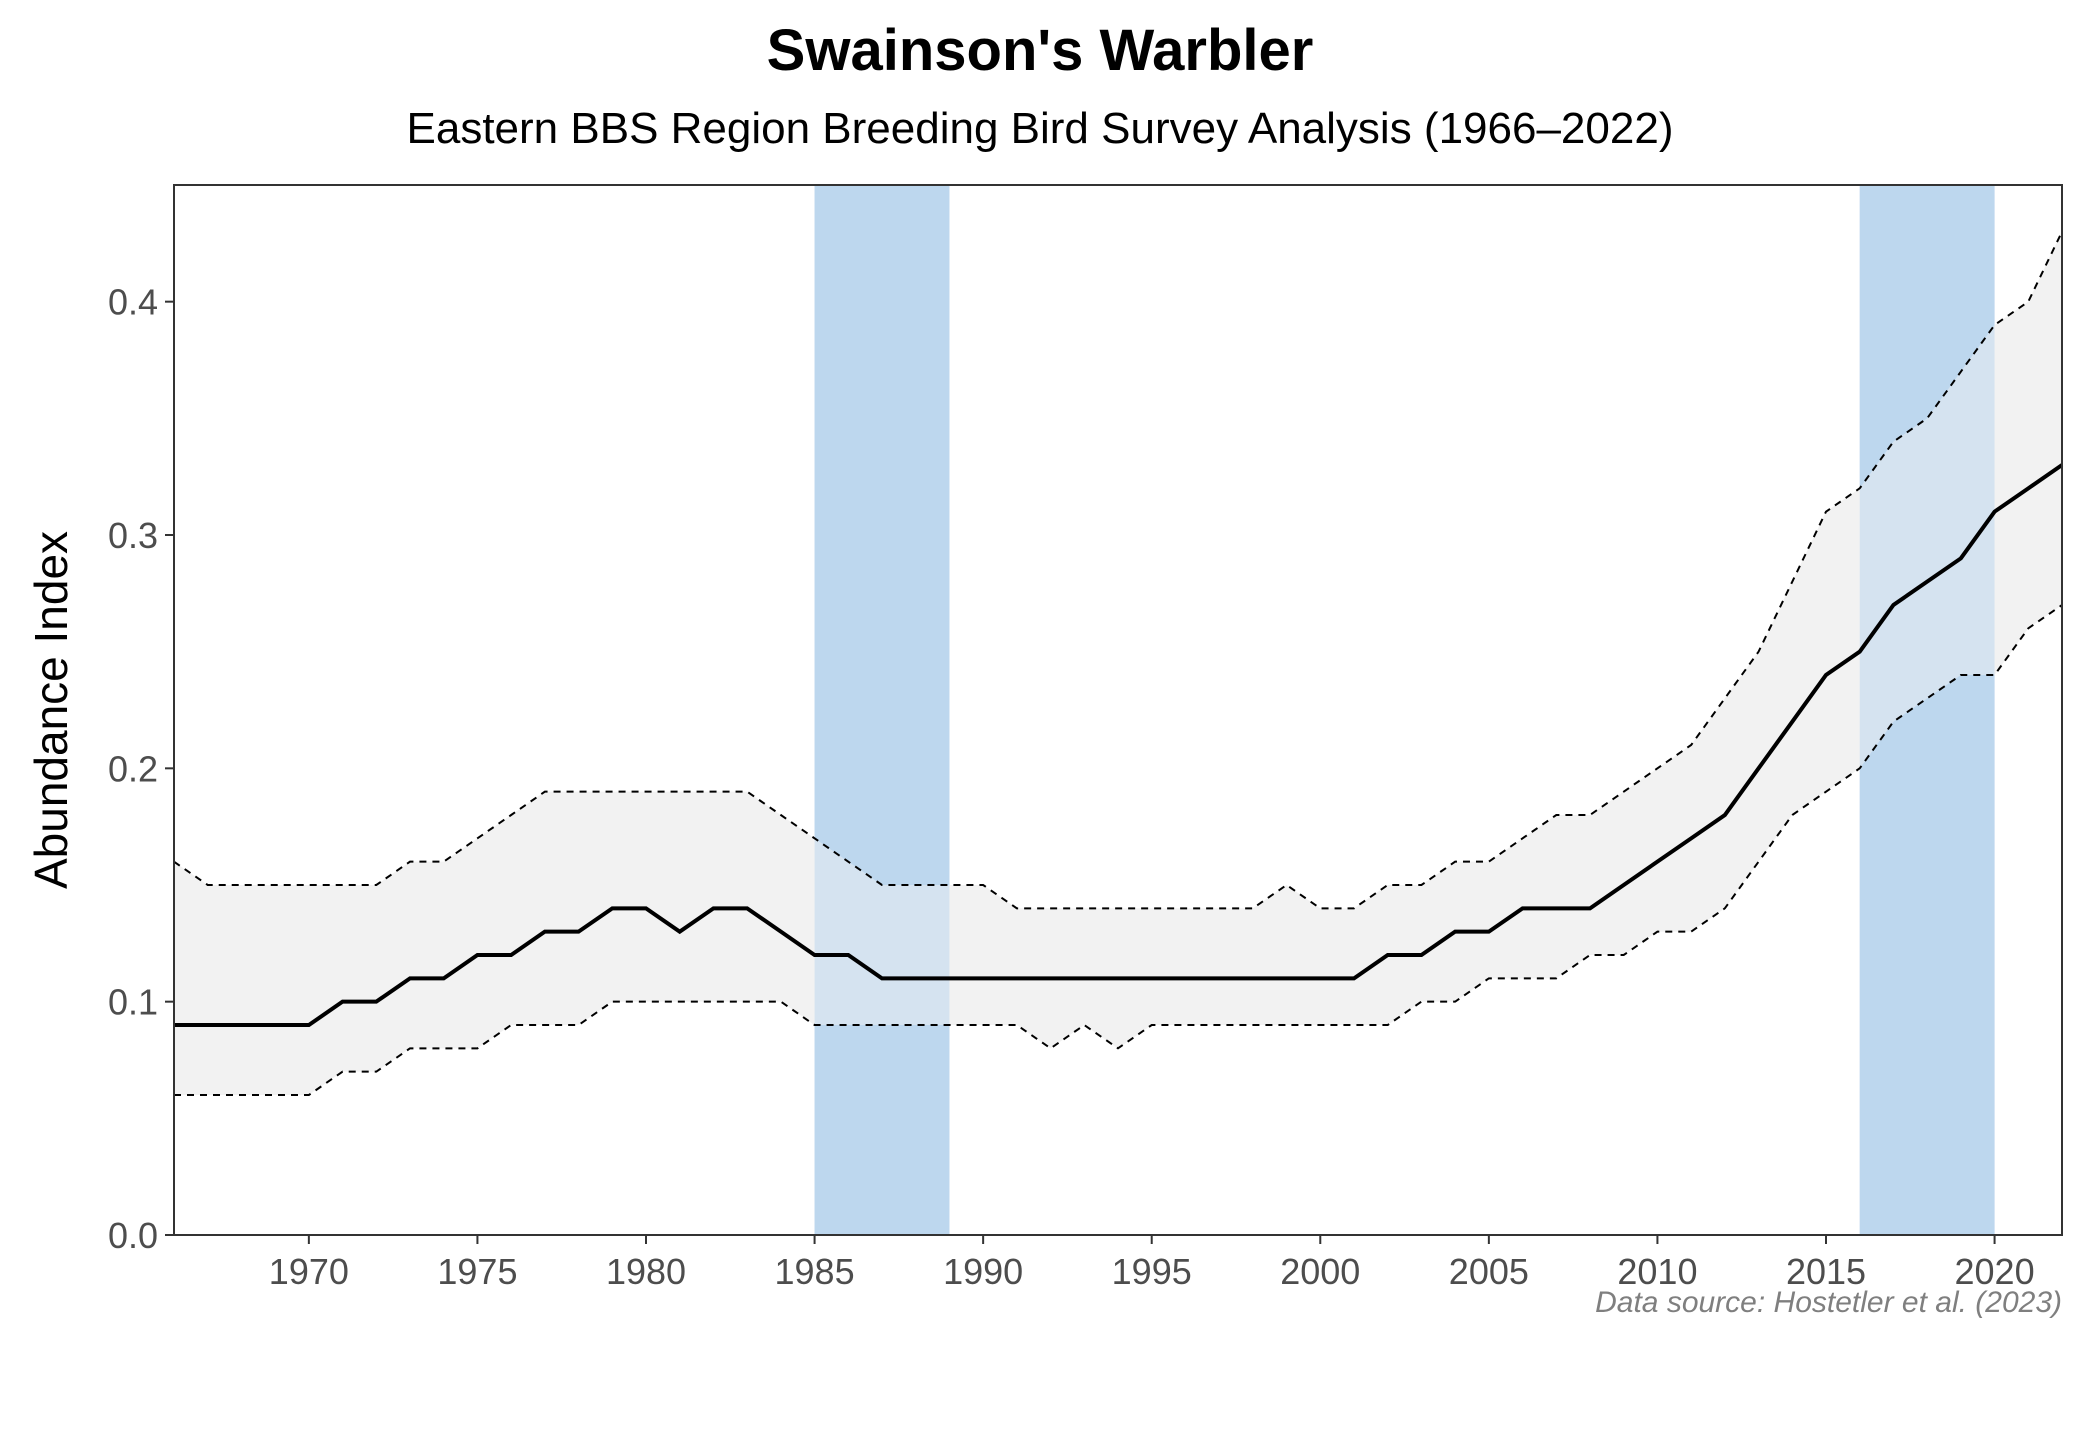 This screenshot has height=1440, width=2080. Describe the element at coordinates (1040, 50) in the screenshot. I see `chart-title: Swainson's Warbler` at that location.